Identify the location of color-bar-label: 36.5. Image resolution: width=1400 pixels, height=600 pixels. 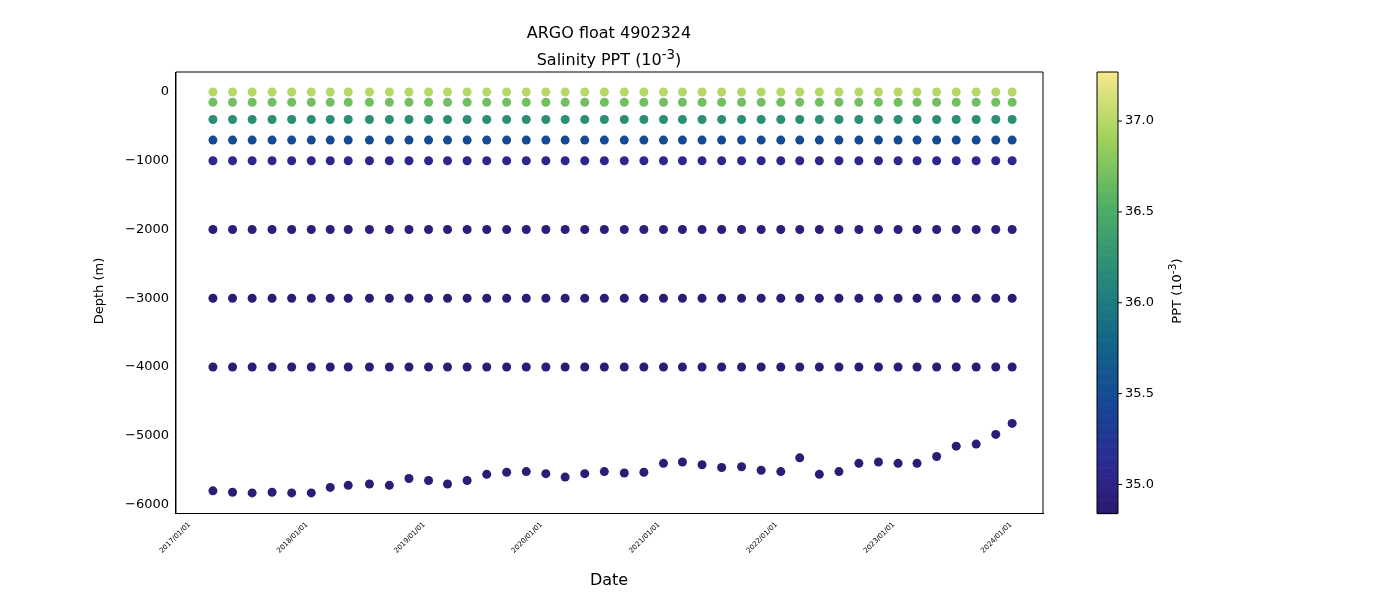
(1139, 211).